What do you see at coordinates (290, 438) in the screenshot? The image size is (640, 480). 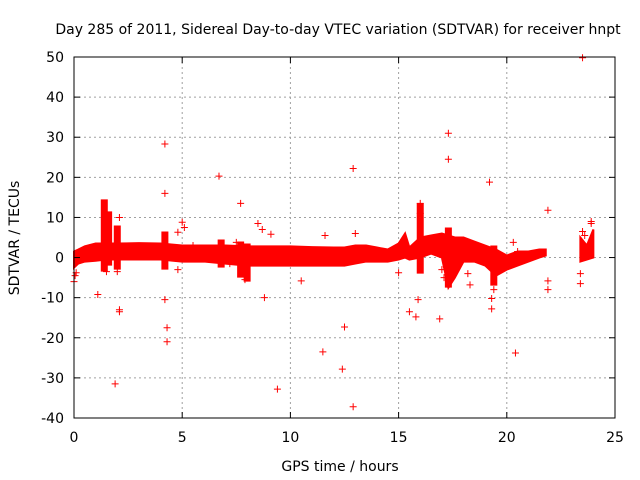 I see `x-tick-label: 10` at bounding box center [290, 438].